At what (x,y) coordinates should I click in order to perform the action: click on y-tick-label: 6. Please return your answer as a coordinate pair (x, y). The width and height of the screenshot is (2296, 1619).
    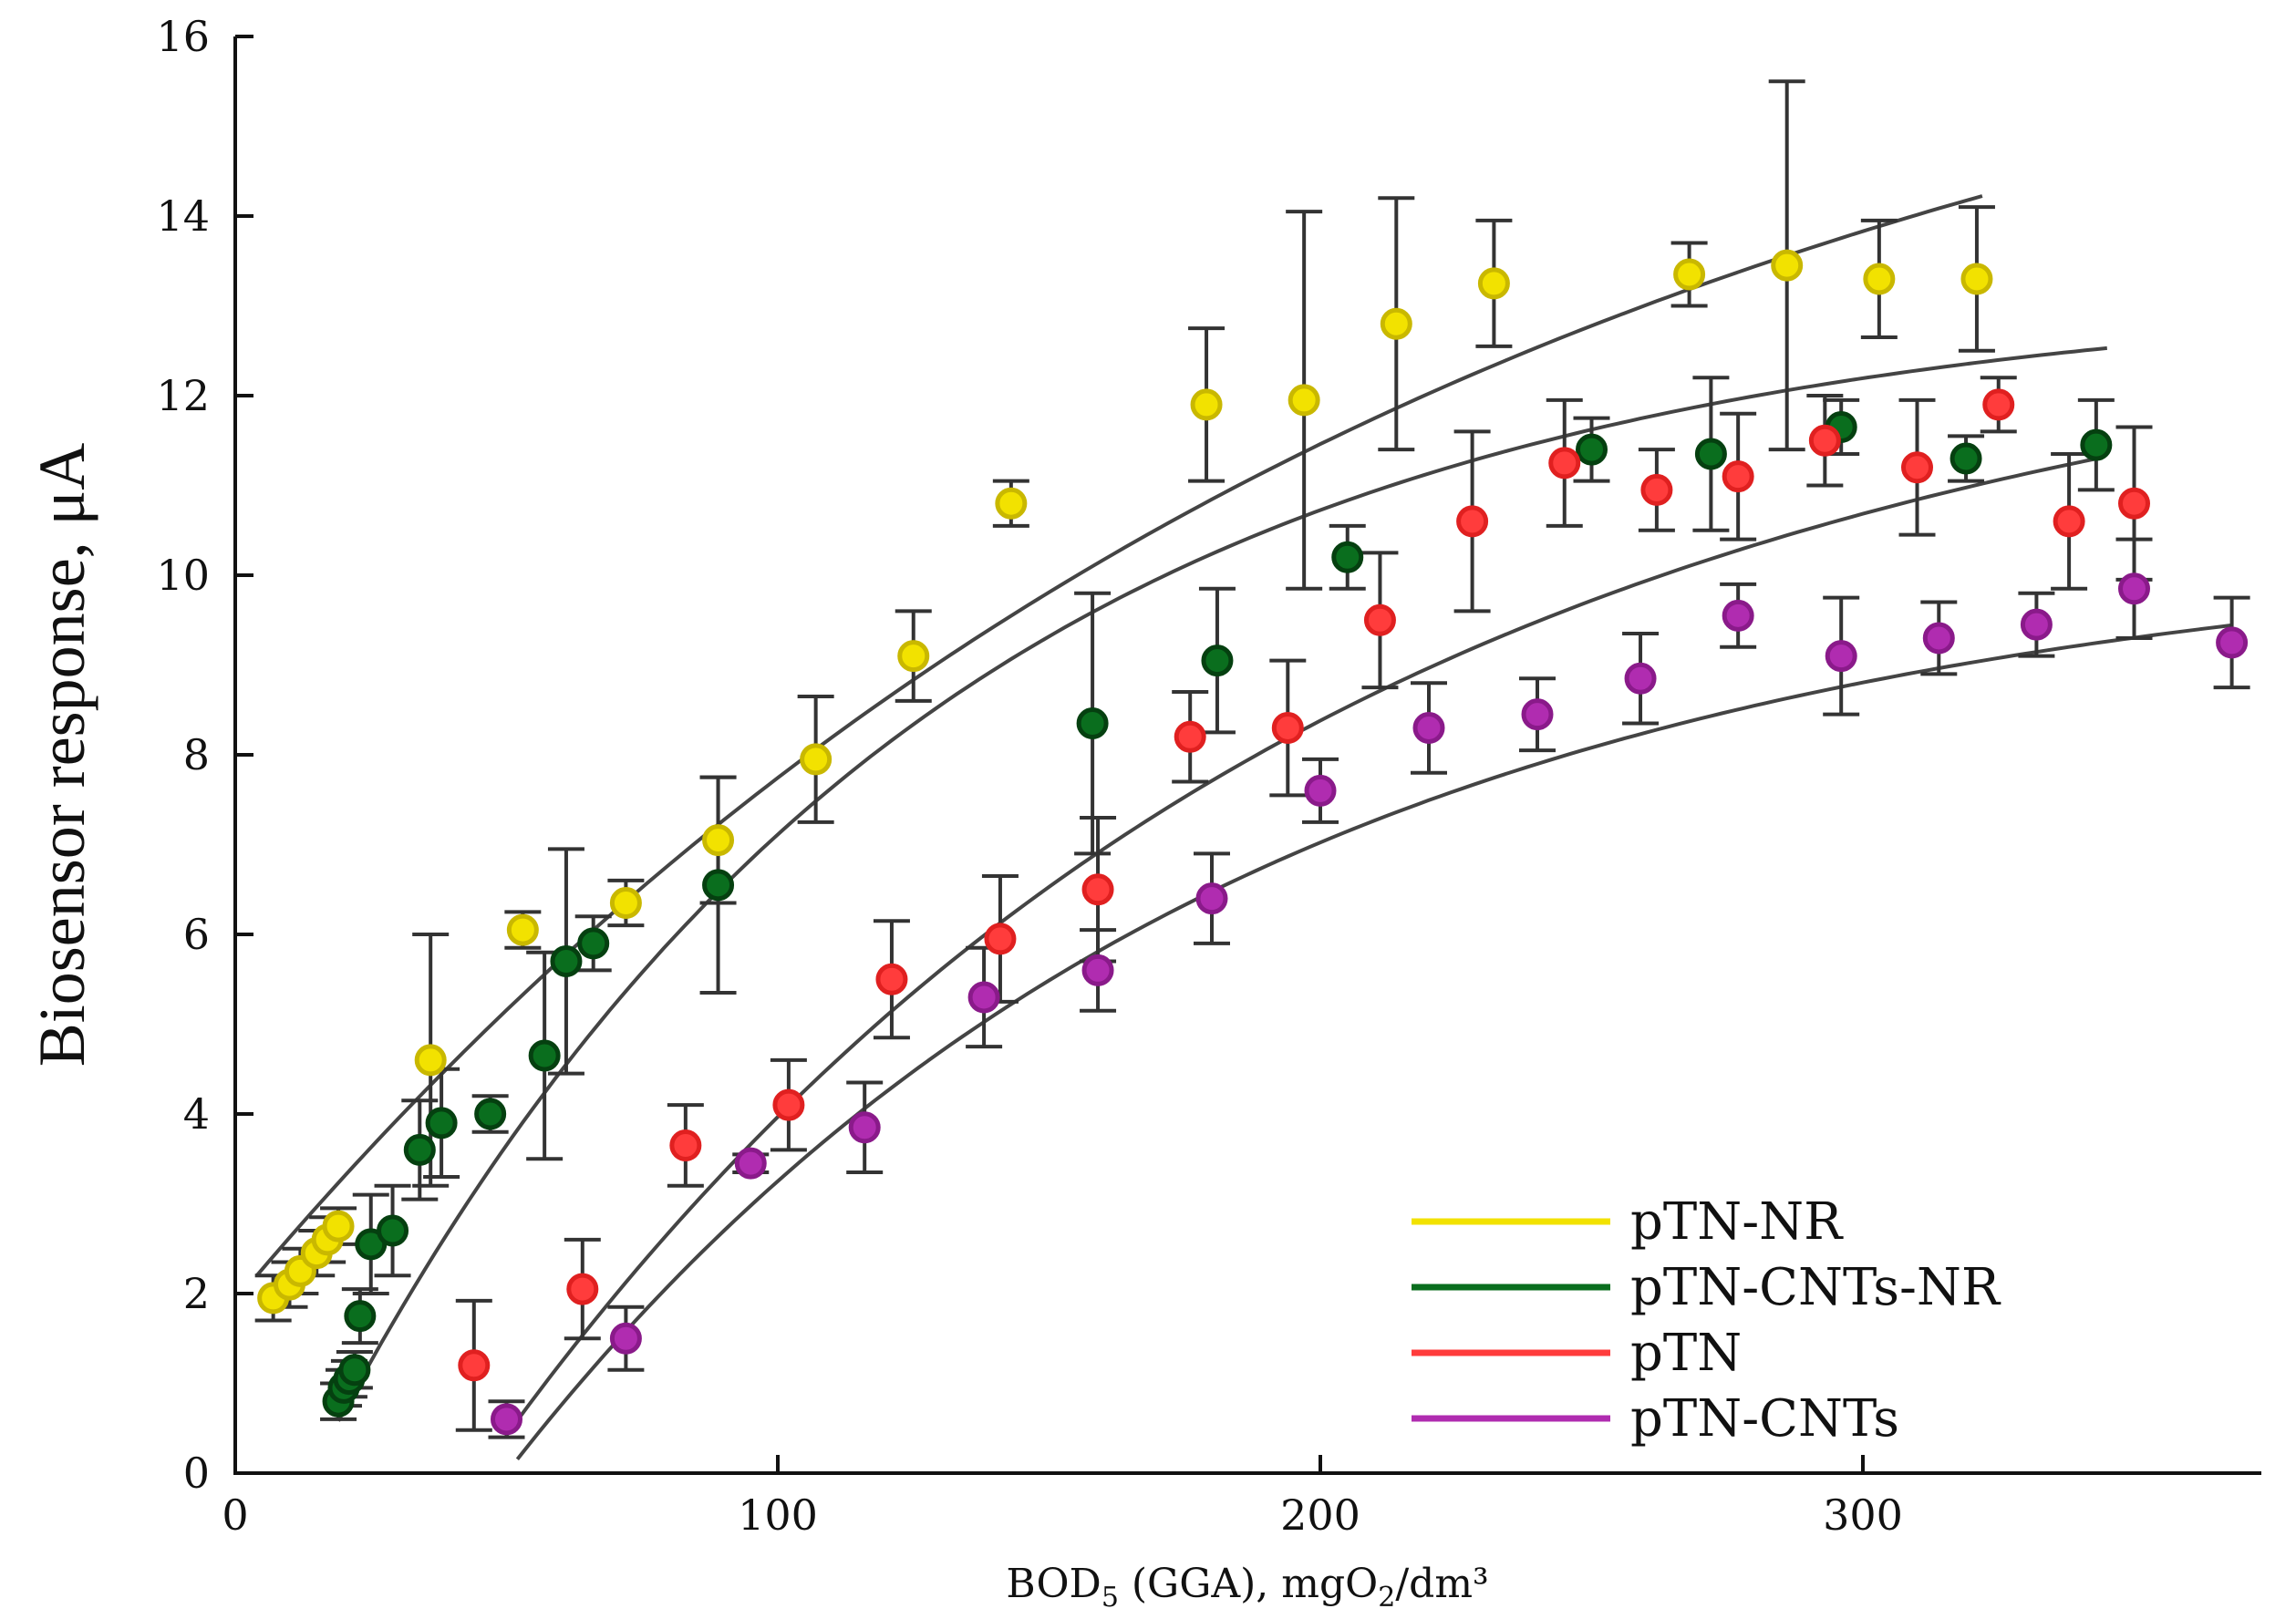
    Looking at the image, I should click on (196, 934).